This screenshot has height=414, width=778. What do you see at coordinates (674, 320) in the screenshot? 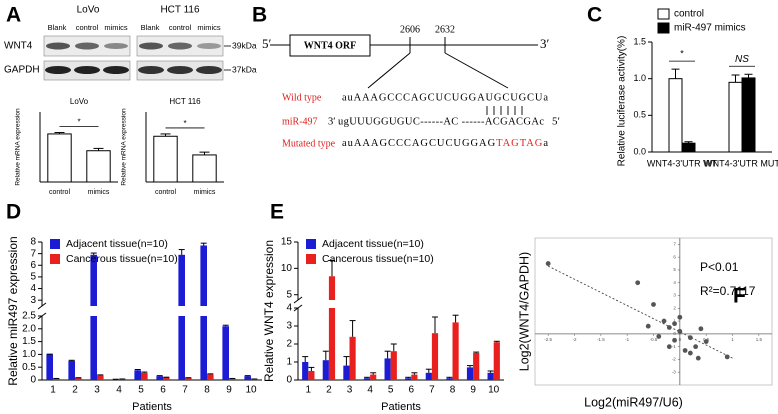
I see `y-tick-label: 1` at bounding box center [674, 320].